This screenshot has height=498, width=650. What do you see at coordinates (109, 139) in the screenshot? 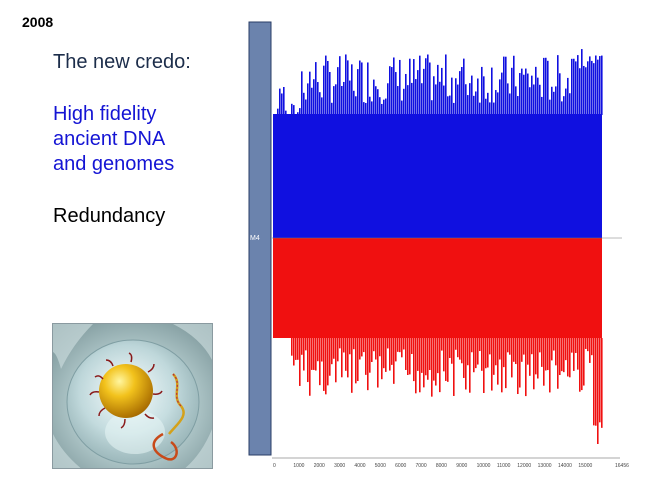
I see `highlight-line-2: ancient DNA` at bounding box center [109, 139].